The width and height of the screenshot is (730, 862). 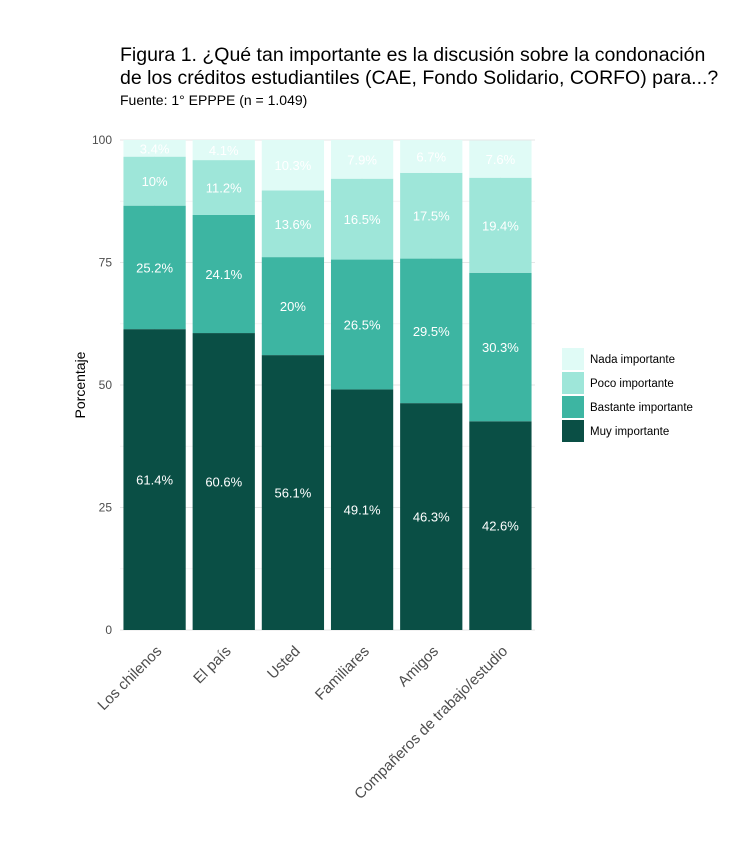 I want to click on y-tick-label: 0, so click(x=108, y=630).